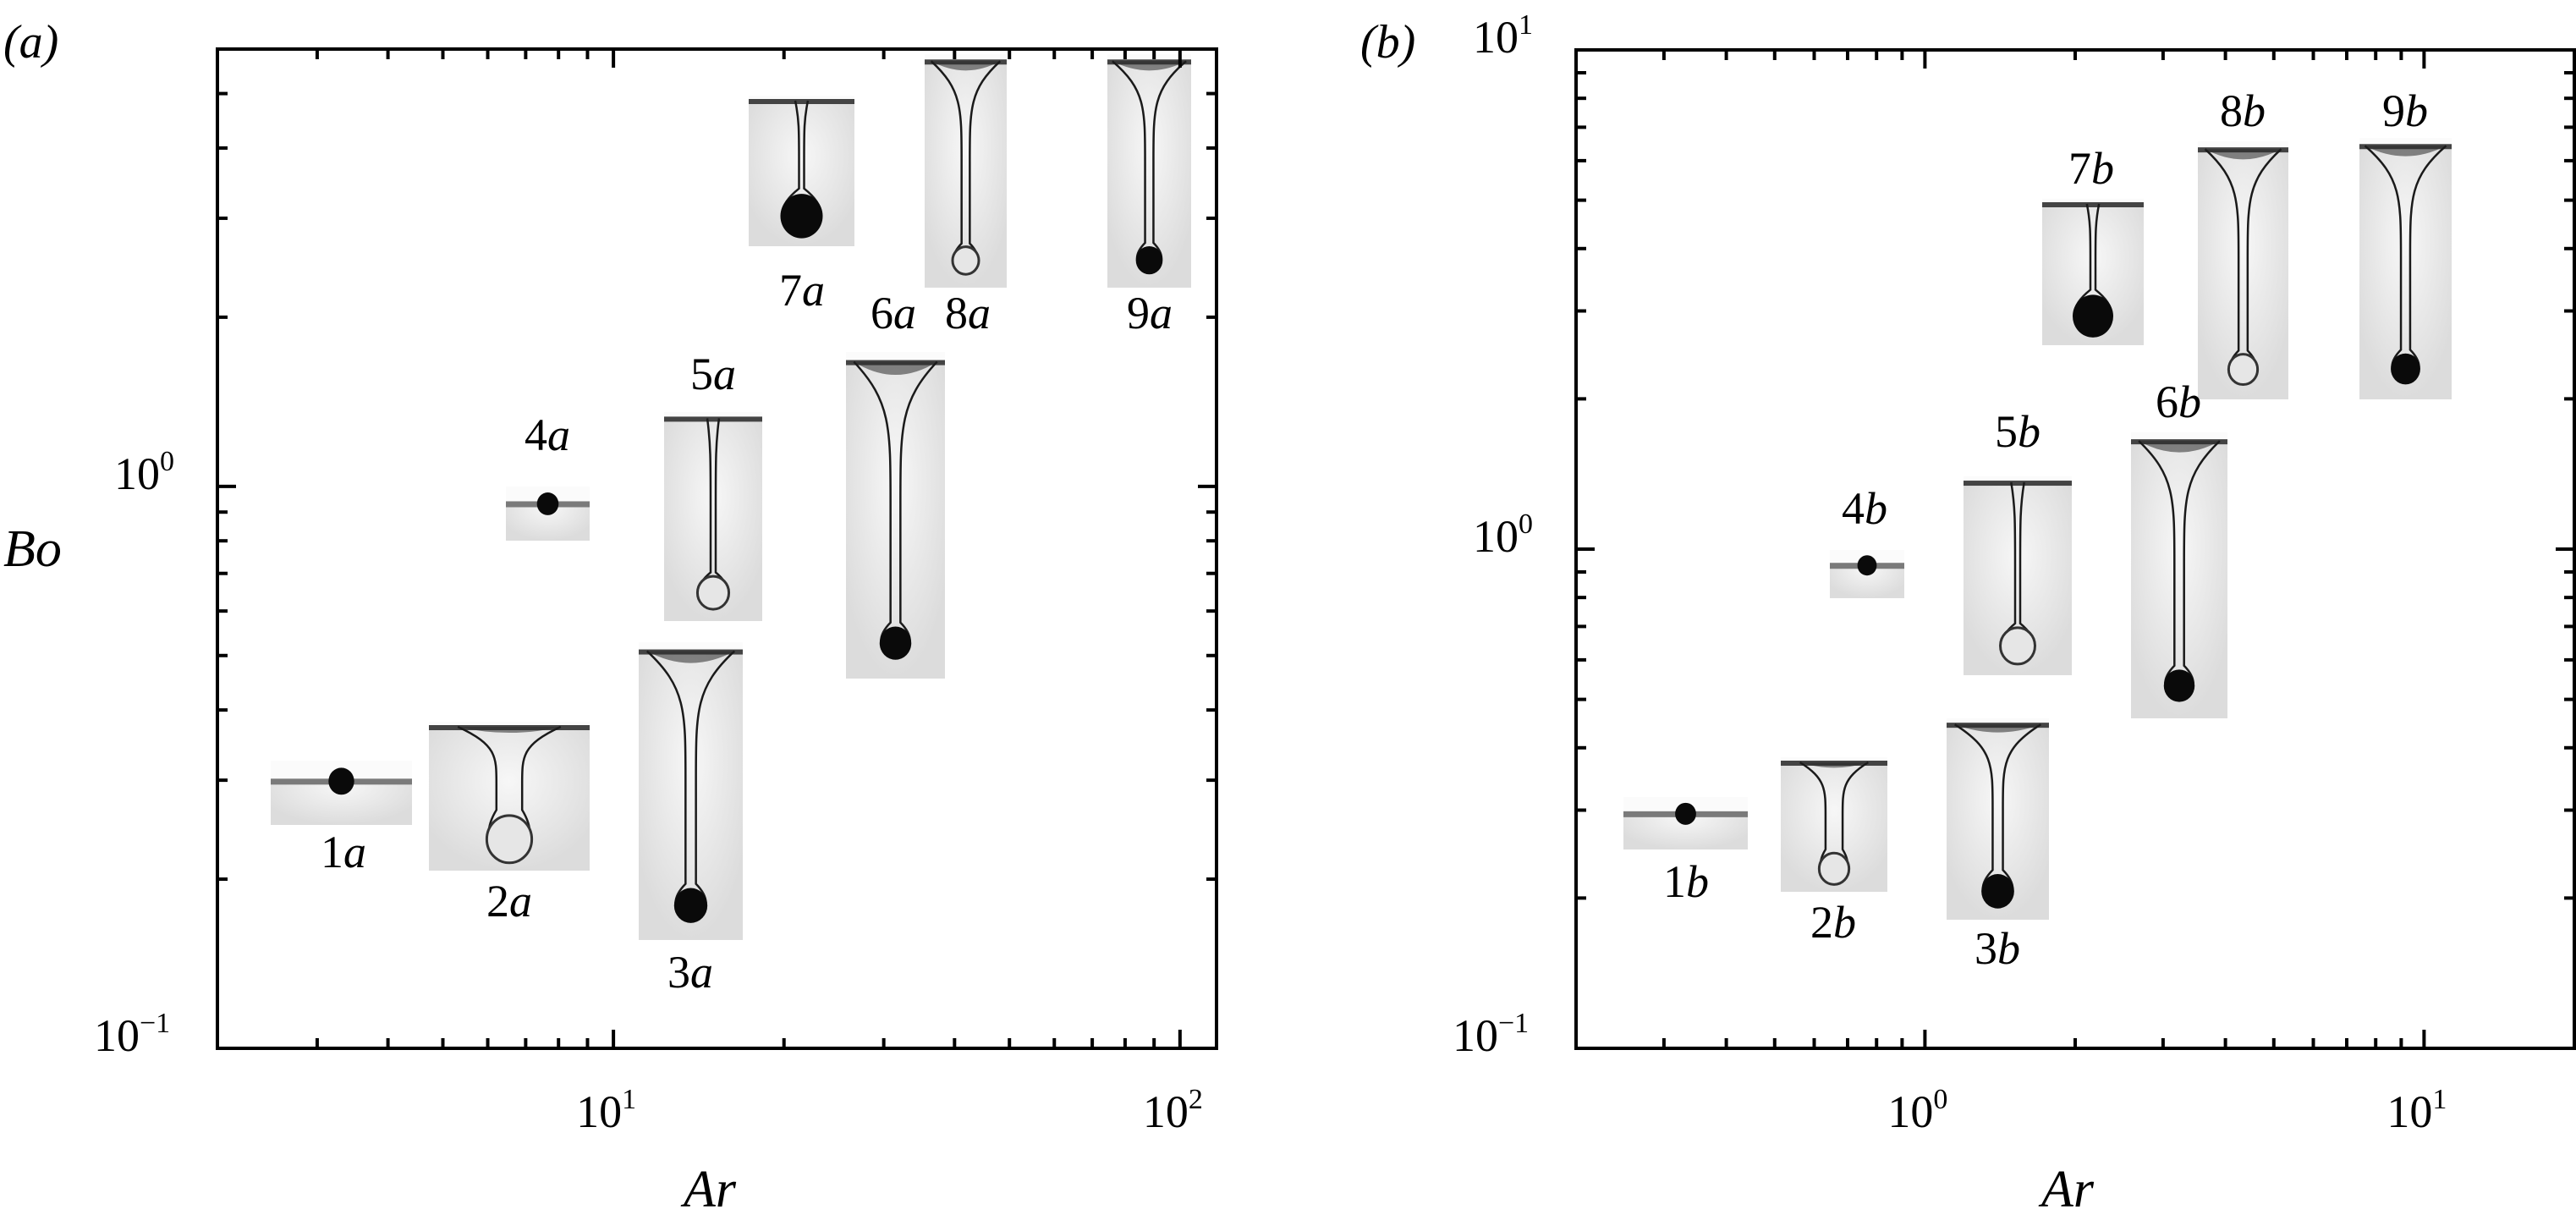 The height and width of the screenshot is (1226, 2576). What do you see at coordinates (893, 313) in the screenshot?
I see `inset-label-6a: 6a` at bounding box center [893, 313].